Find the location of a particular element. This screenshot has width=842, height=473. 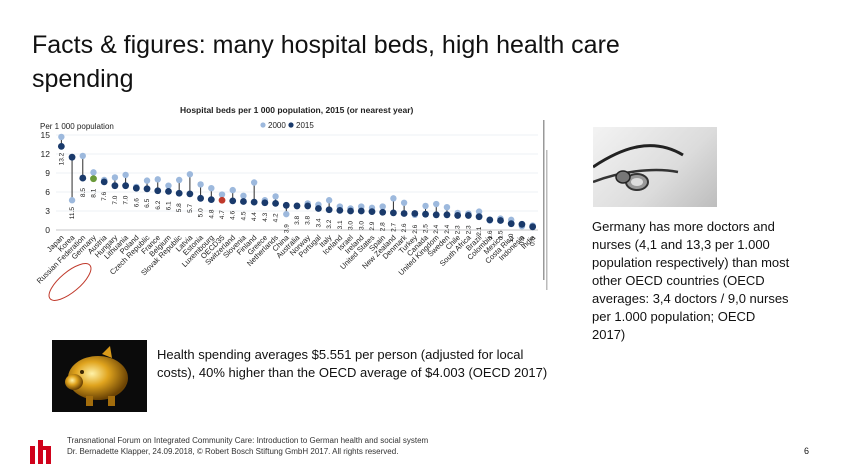

data-label: 7.0 is located at coordinates (115, 199).